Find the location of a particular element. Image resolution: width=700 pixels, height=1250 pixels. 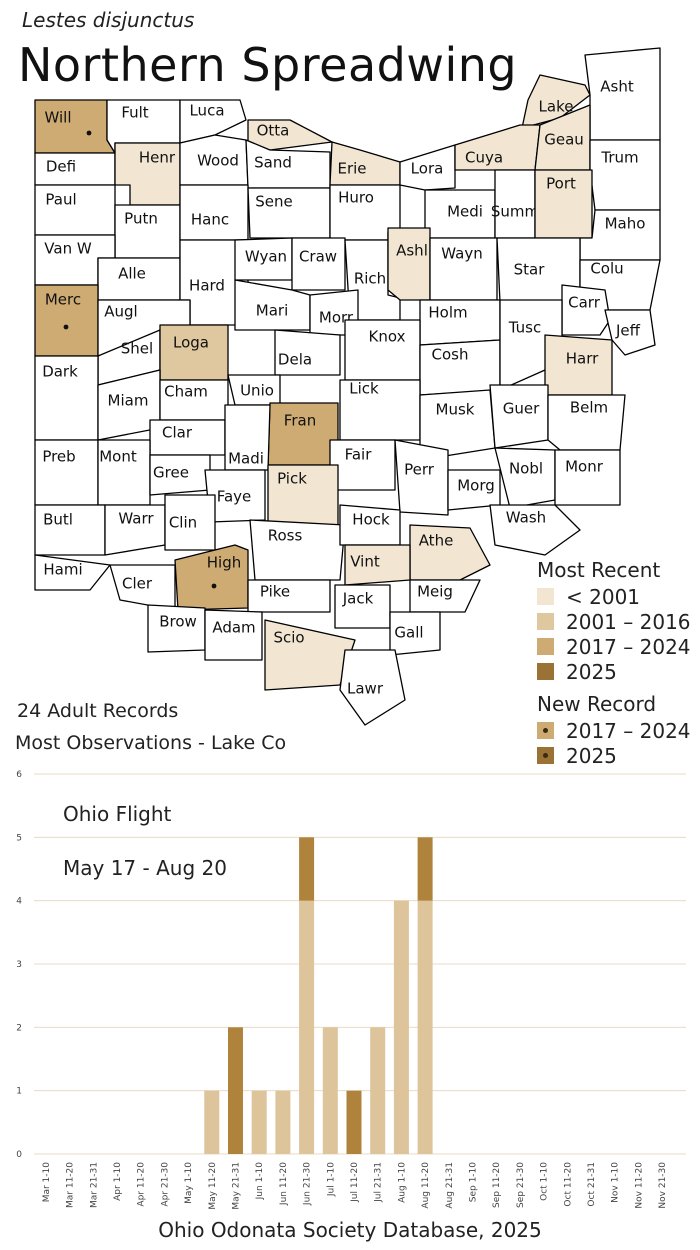

county-butl: Butl is located at coordinates (70, 530).